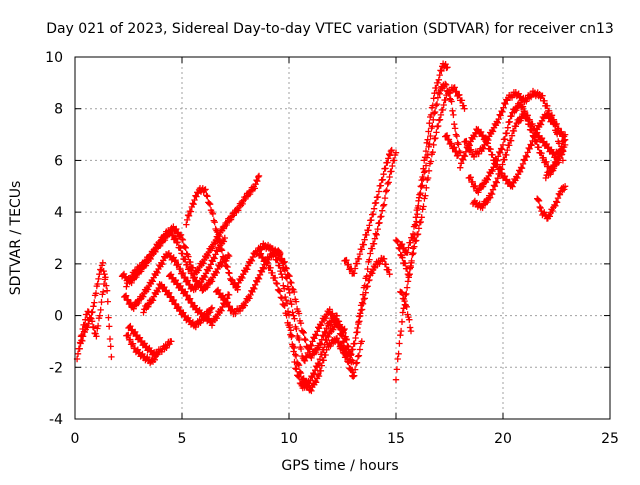  Describe the element at coordinates (610, 439) in the screenshot. I see `x-tick-label: 25` at that location.